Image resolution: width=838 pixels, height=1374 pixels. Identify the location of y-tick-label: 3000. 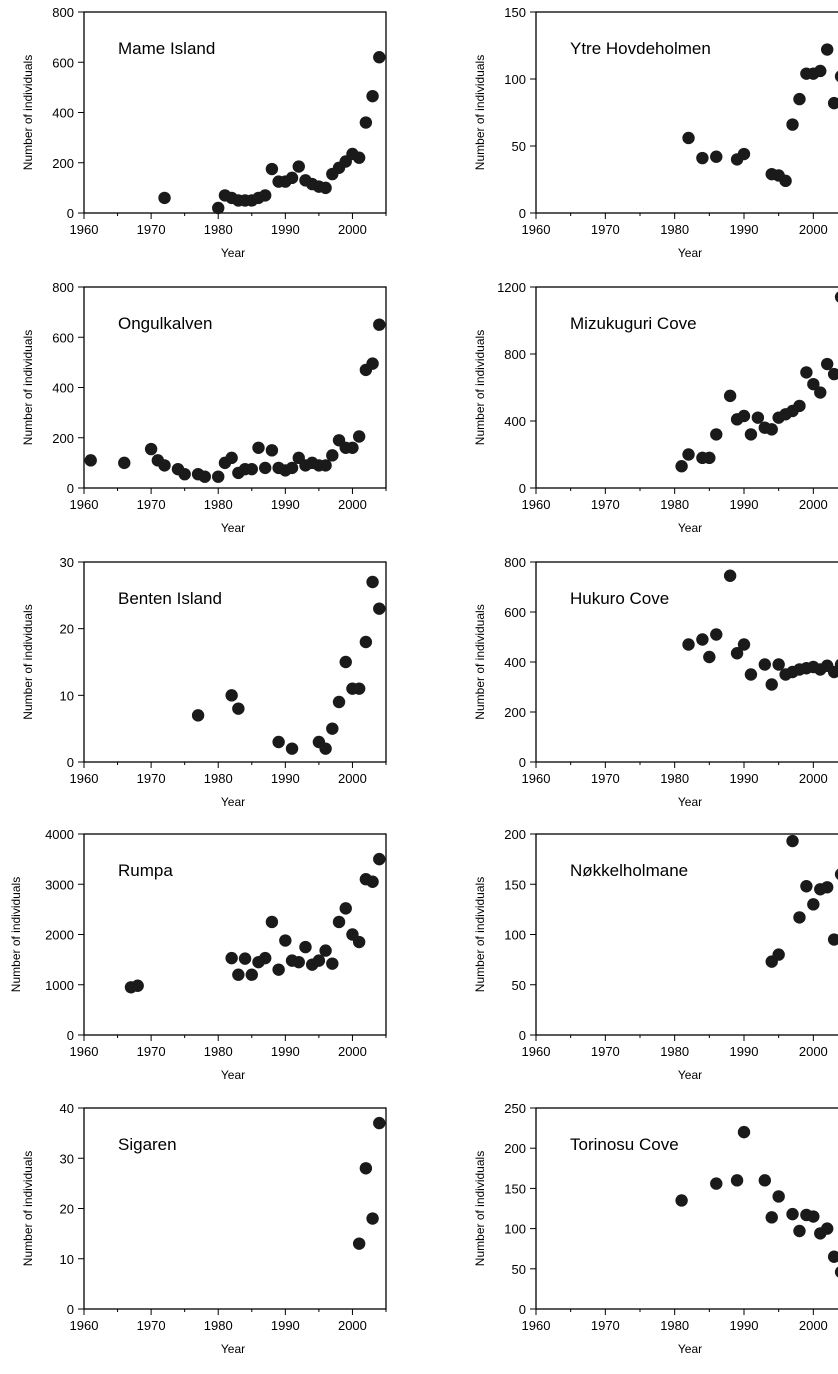
(59, 884).